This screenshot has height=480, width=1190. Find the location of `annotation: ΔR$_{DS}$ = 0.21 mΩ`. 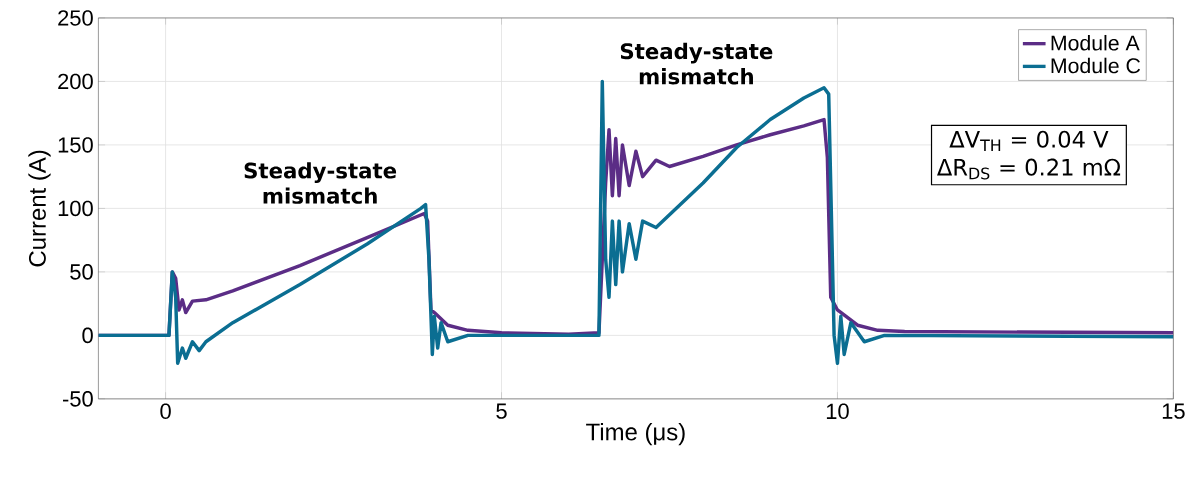

annotation: ΔR$_{DS}$ = 0.21 mΩ is located at coordinates (1029, 169).